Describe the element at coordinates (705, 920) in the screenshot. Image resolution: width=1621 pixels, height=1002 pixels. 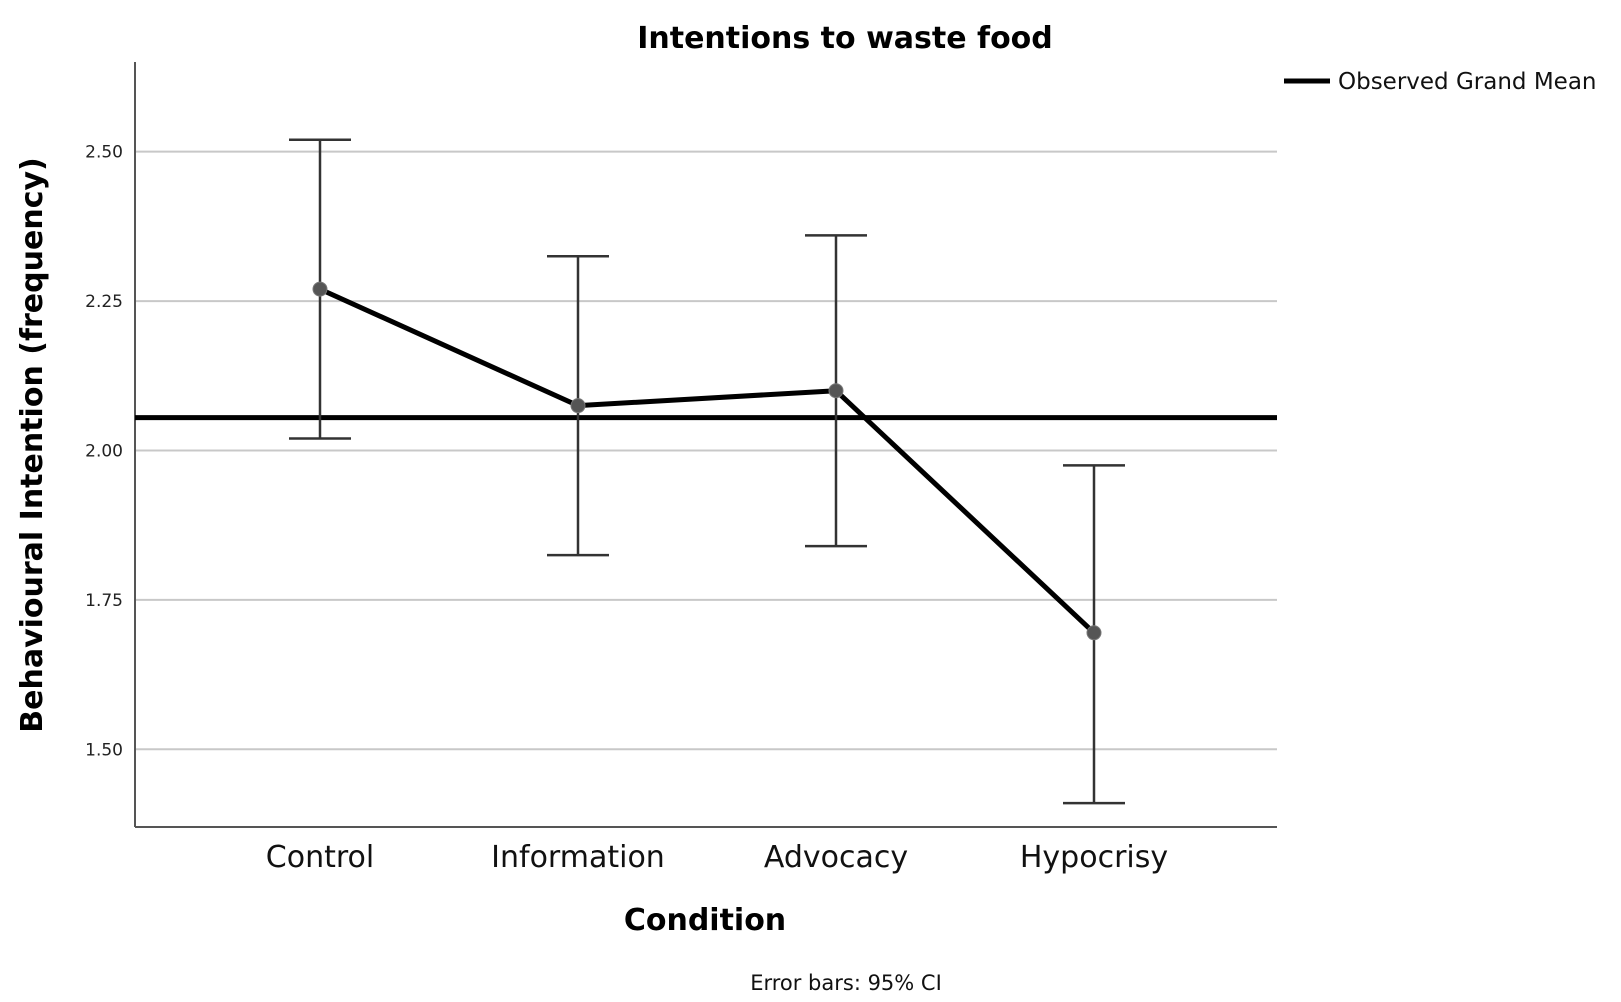
I see `x-axis-title: Condition` at that location.